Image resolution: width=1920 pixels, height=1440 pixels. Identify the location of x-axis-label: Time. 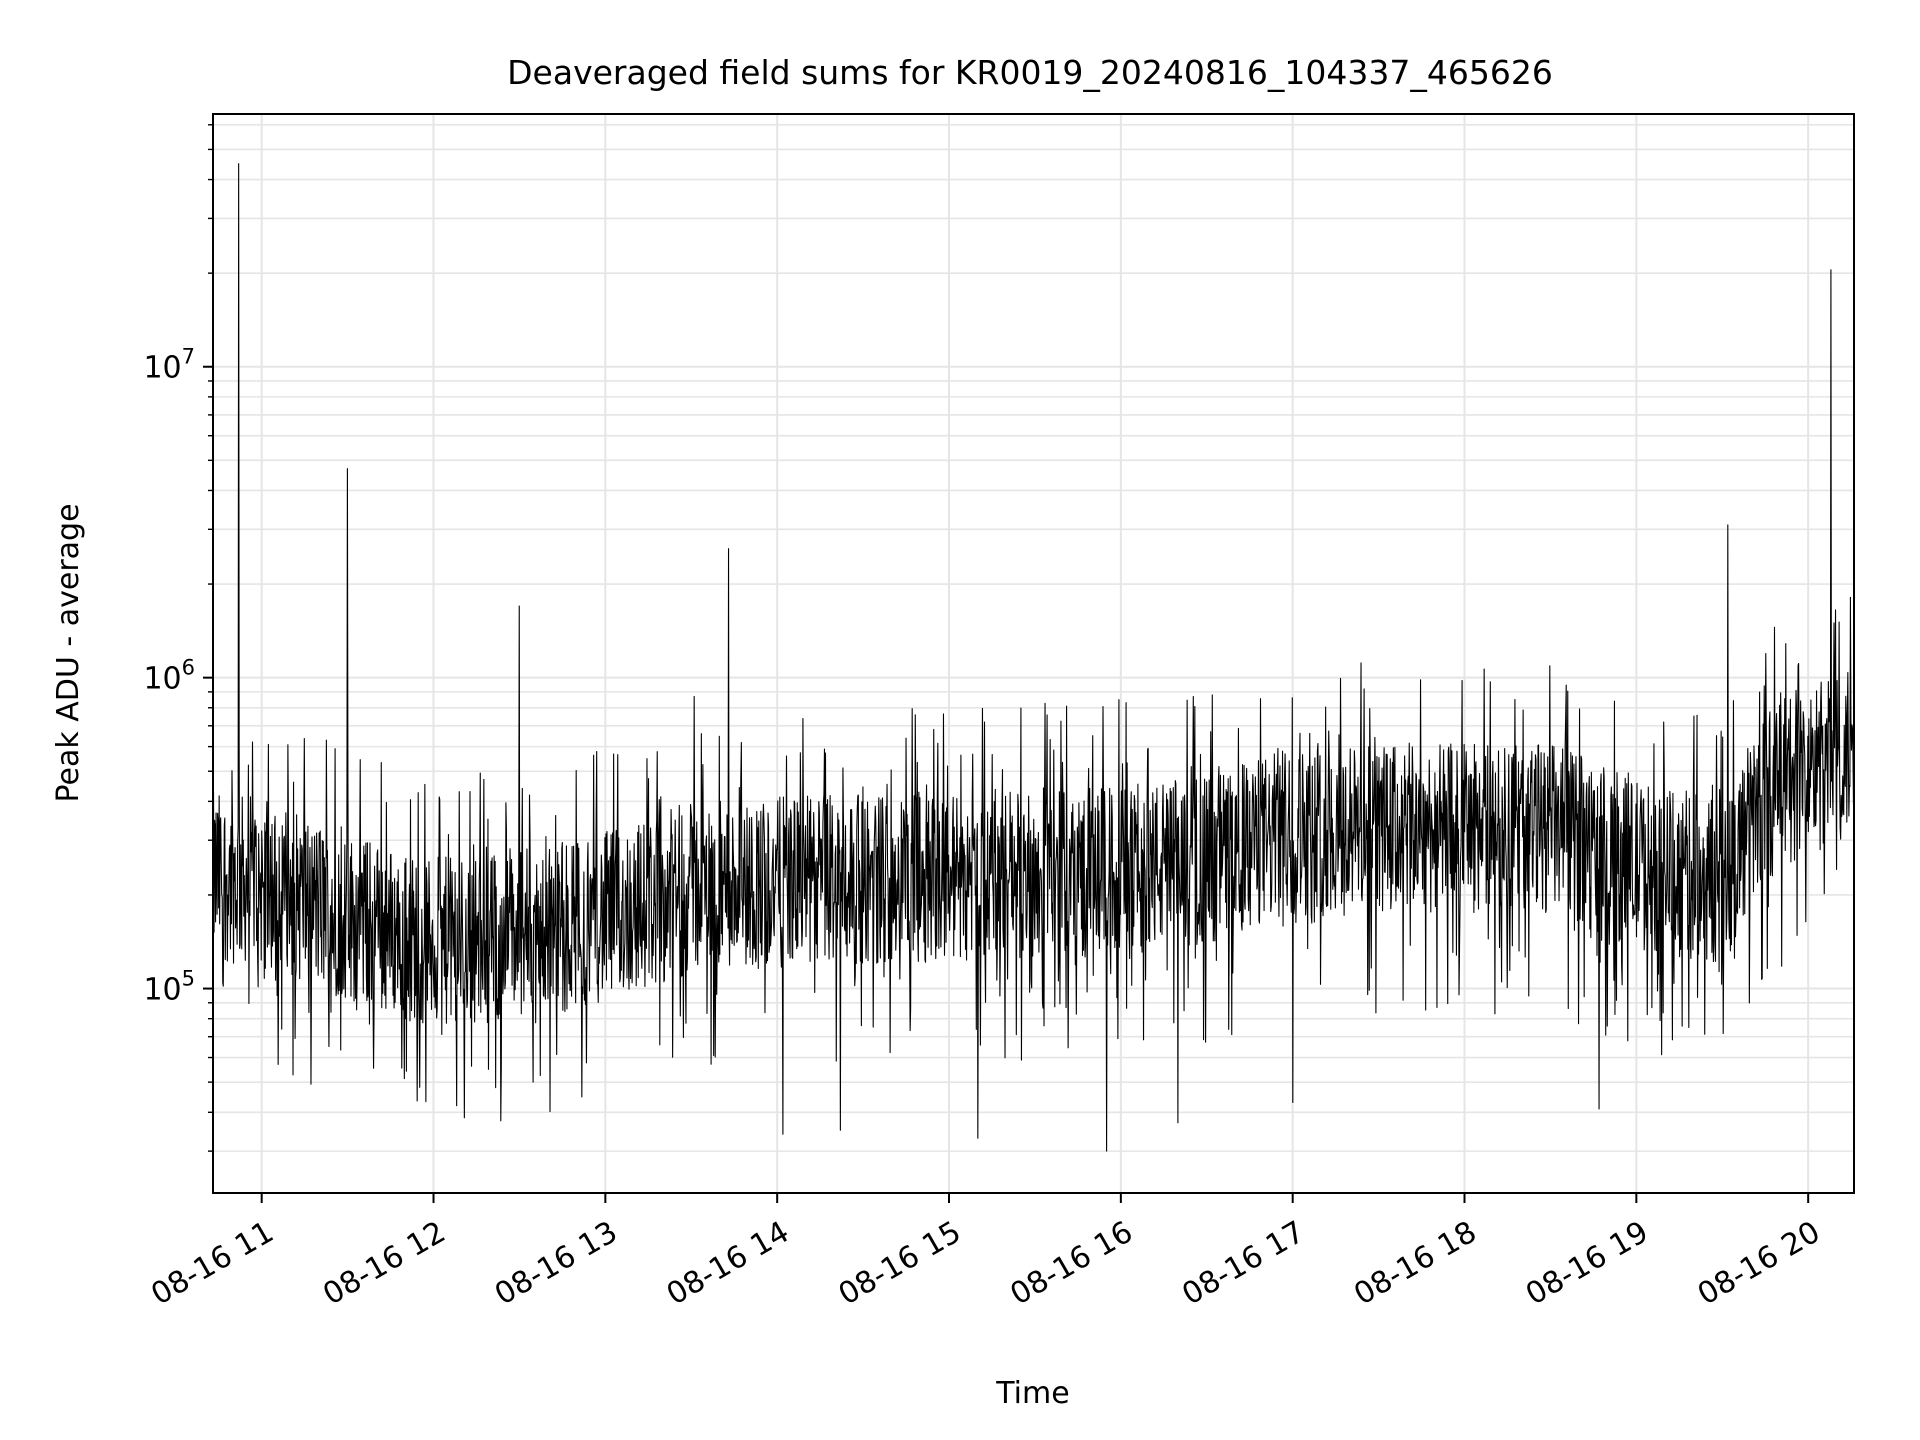
(1032, 1393).